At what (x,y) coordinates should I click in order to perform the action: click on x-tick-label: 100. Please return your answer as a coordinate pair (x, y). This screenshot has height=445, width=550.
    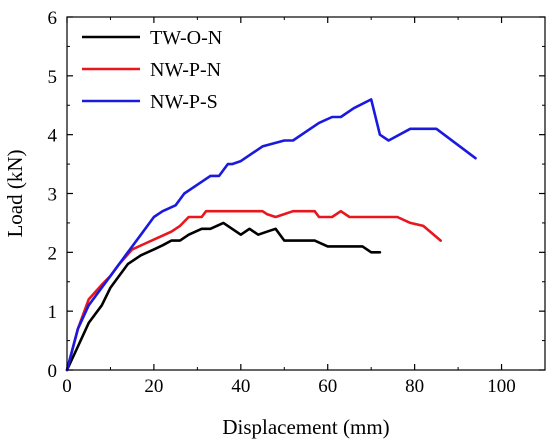
    Looking at the image, I should click on (501, 386).